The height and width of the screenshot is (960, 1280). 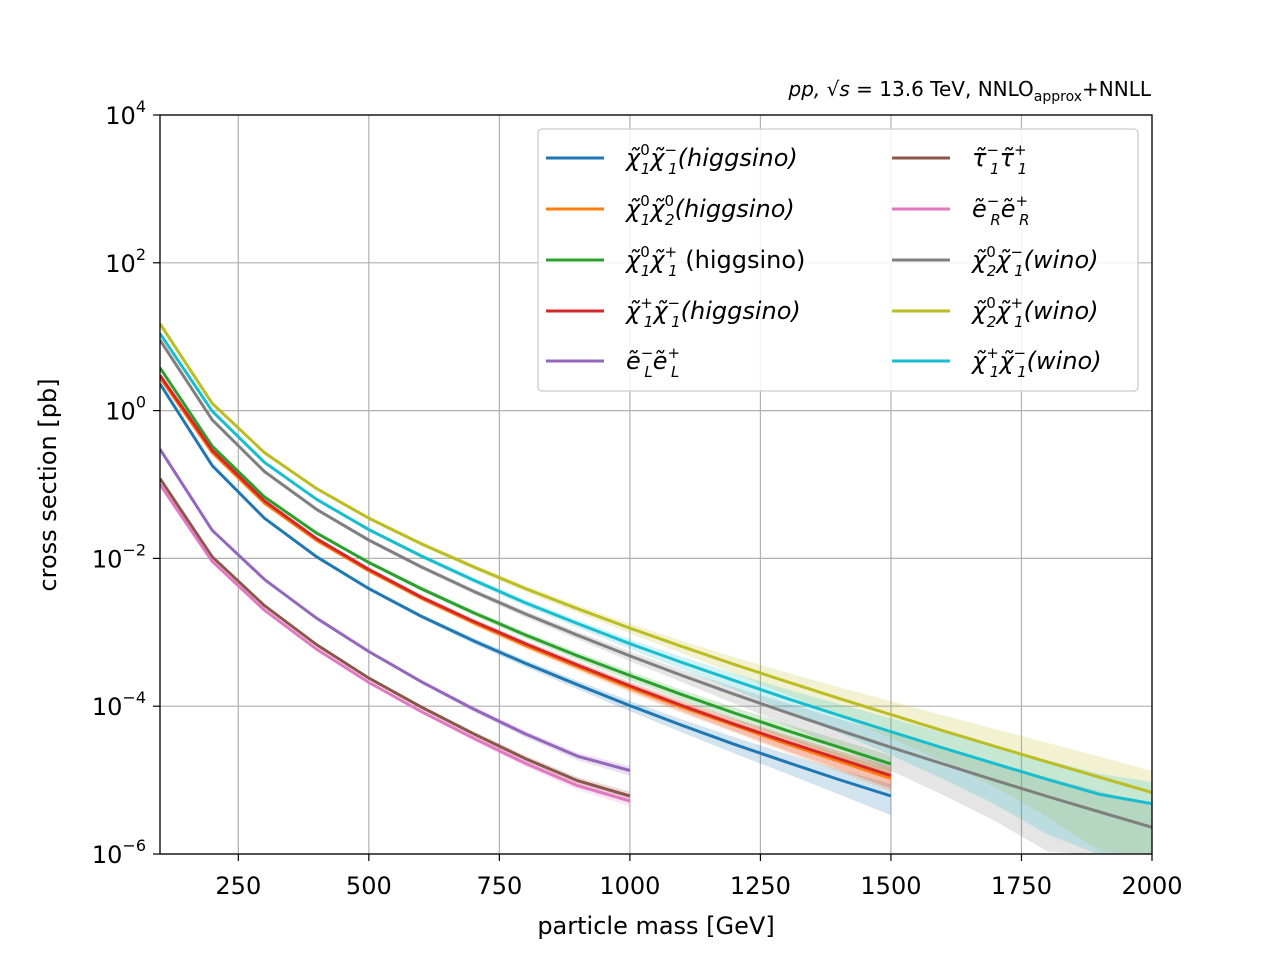 I want to click on legend-label: χ̃0 2χ̃− 1(wino), so click(x=1034, y=261).